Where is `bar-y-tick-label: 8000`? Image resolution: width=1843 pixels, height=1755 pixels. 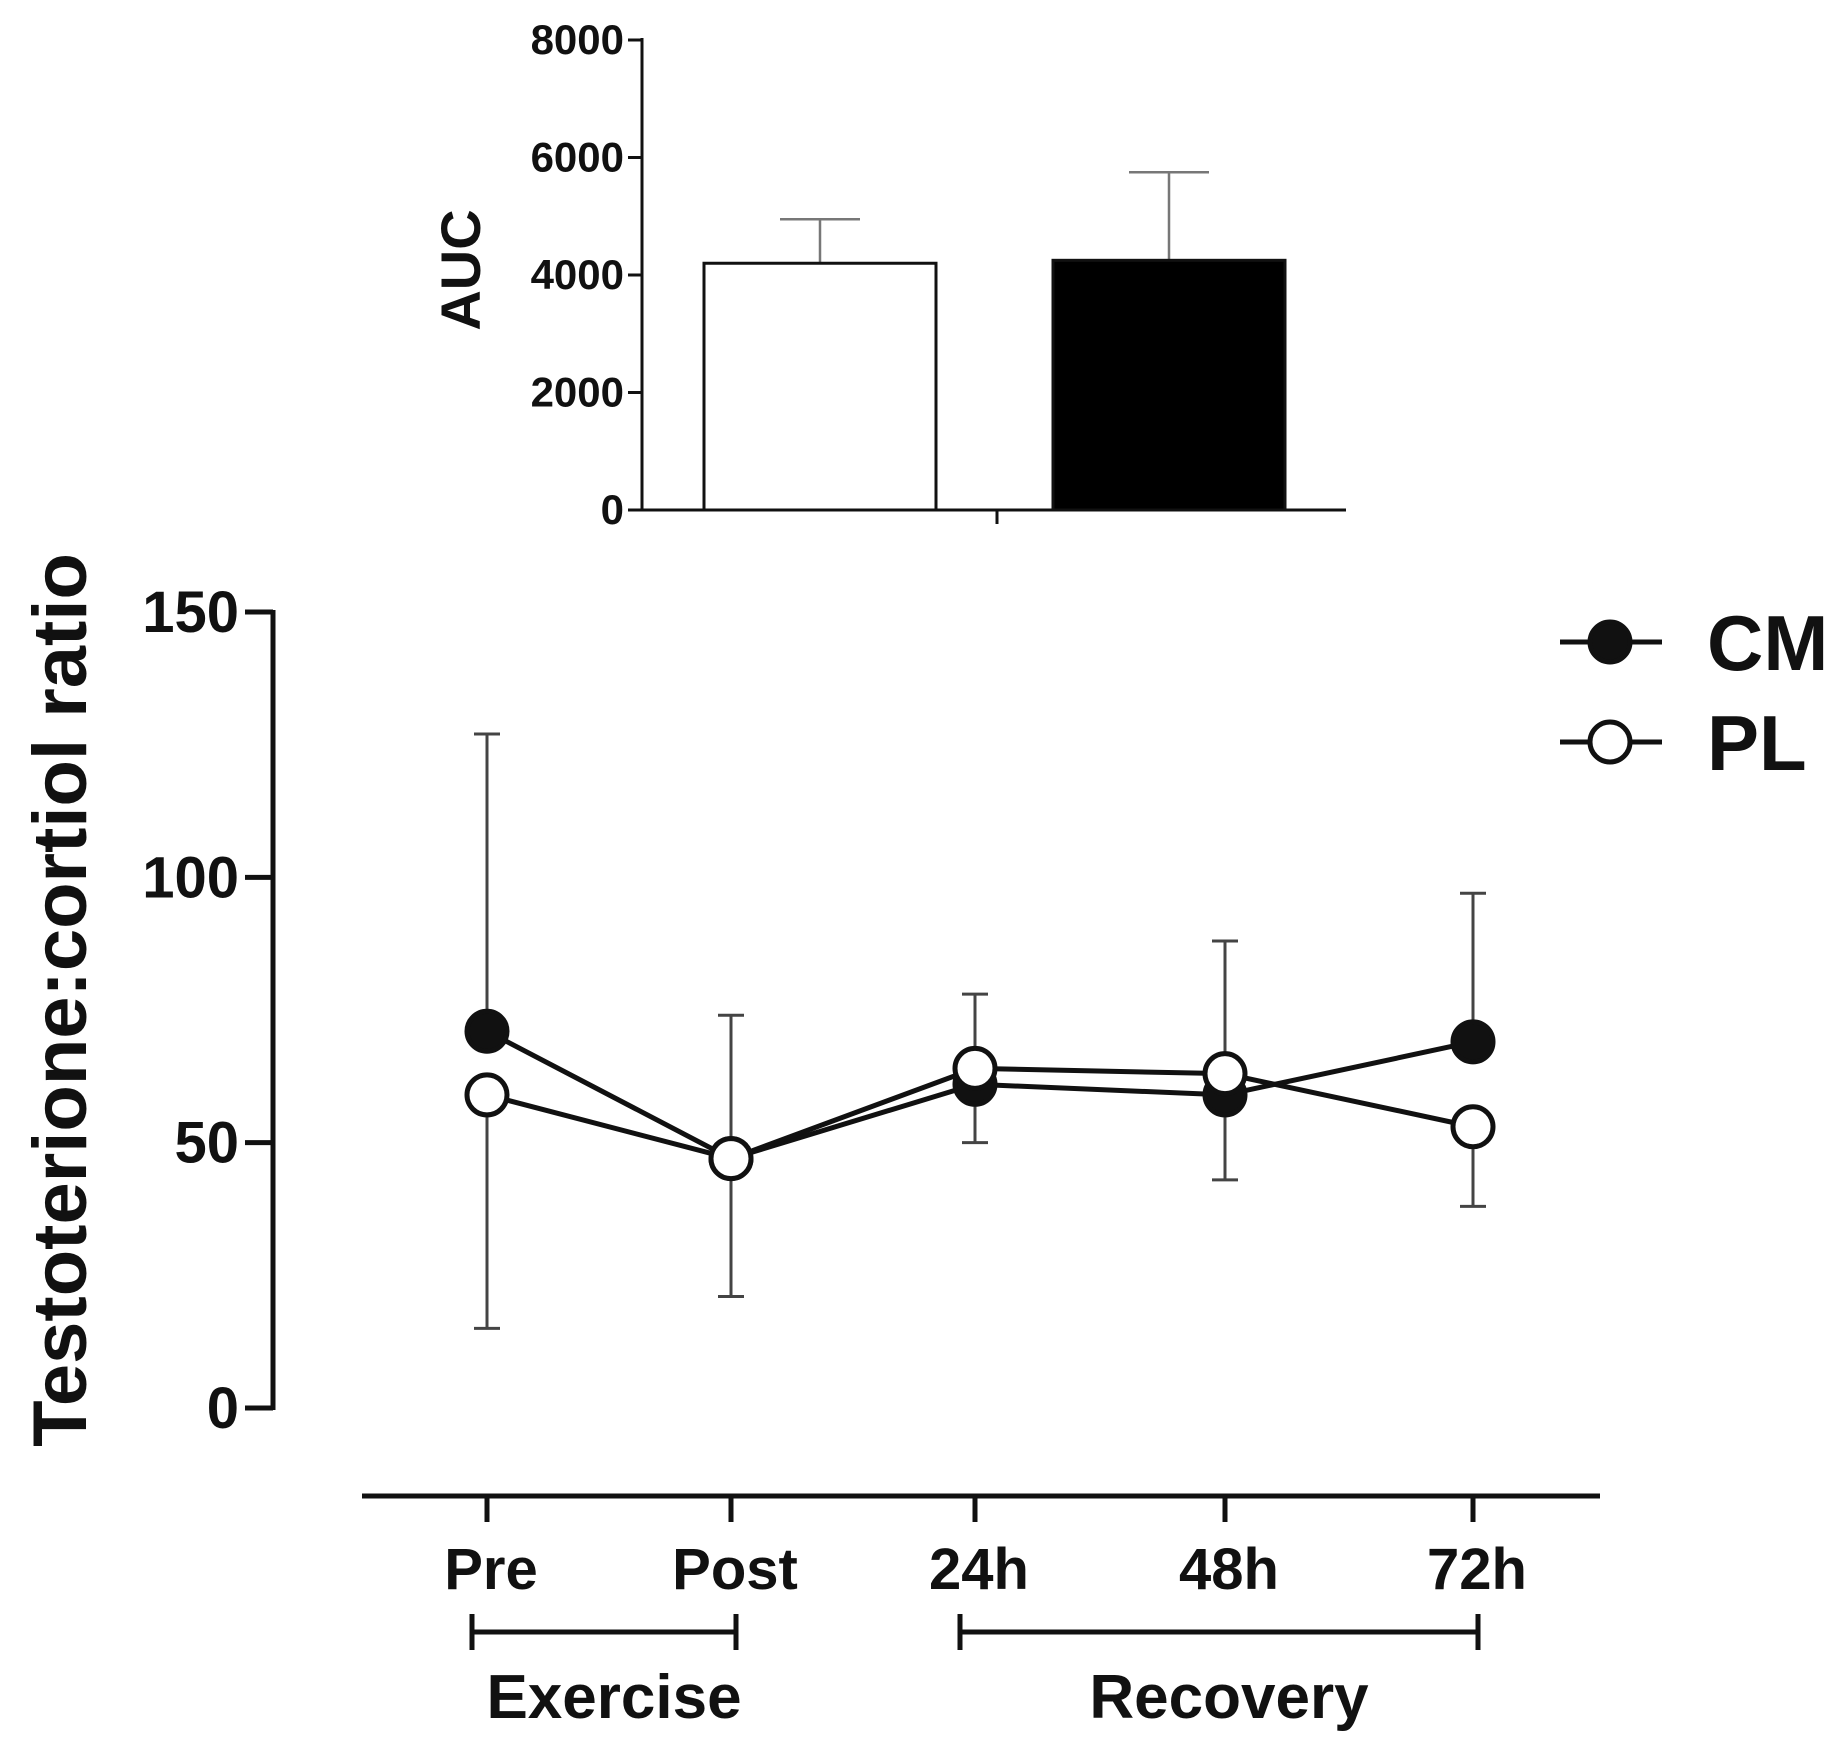
bar-y-tick-label: 8000 is located at coordinates (577, 39).